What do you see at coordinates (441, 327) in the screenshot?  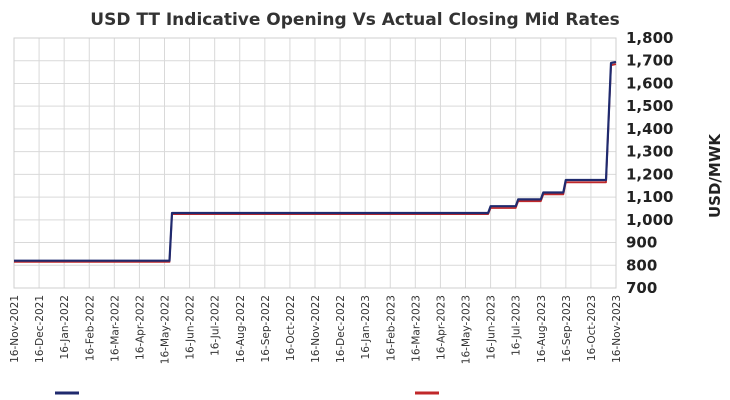 I see `x-tick-label: 16-Apr-2023` at bounding box center [441, 327].